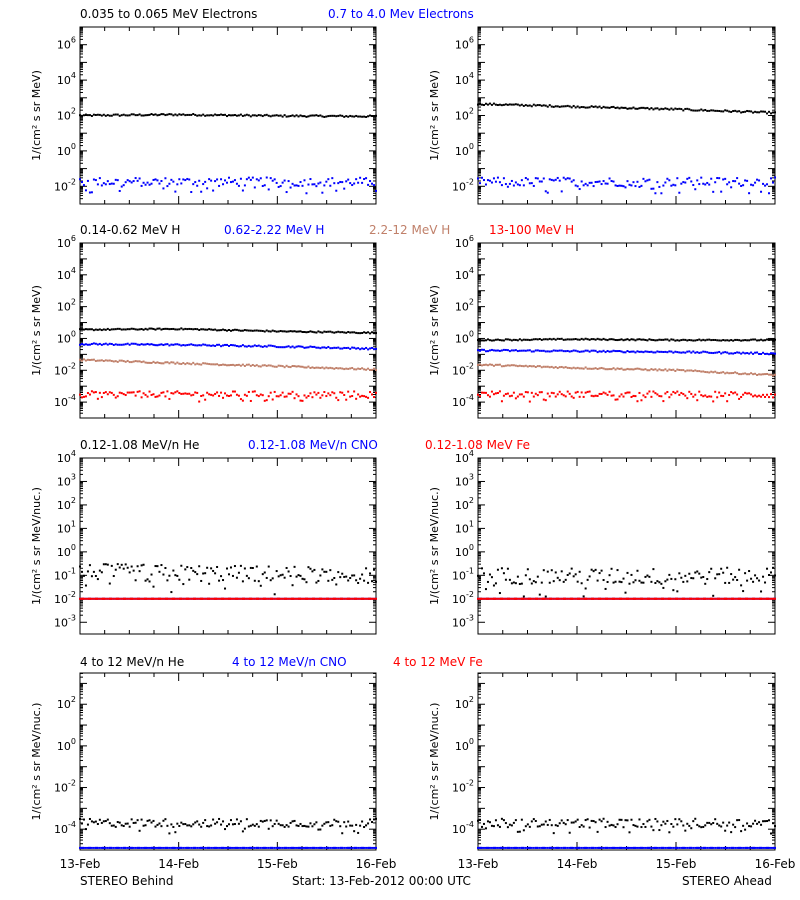 Image resolution: width=800 pixels, height=900 pixels. Describe the element at coordinates (464, 527) in the screenshot. I see `y-tick-label: 10¹` at that location.